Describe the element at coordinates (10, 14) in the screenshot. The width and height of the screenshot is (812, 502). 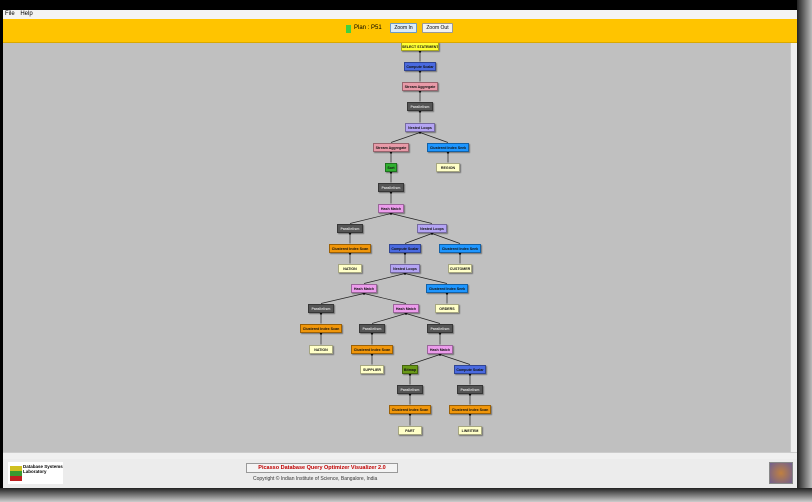
I see `menu-file: File` at that location.